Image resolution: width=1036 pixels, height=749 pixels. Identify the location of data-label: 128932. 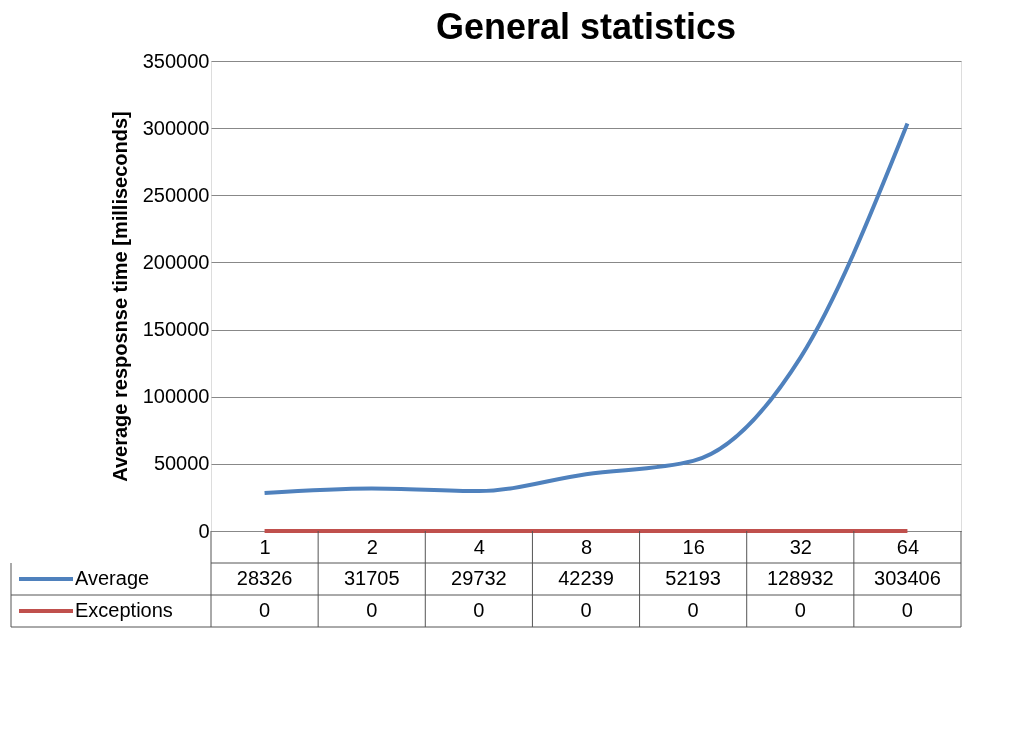
(800, 578).